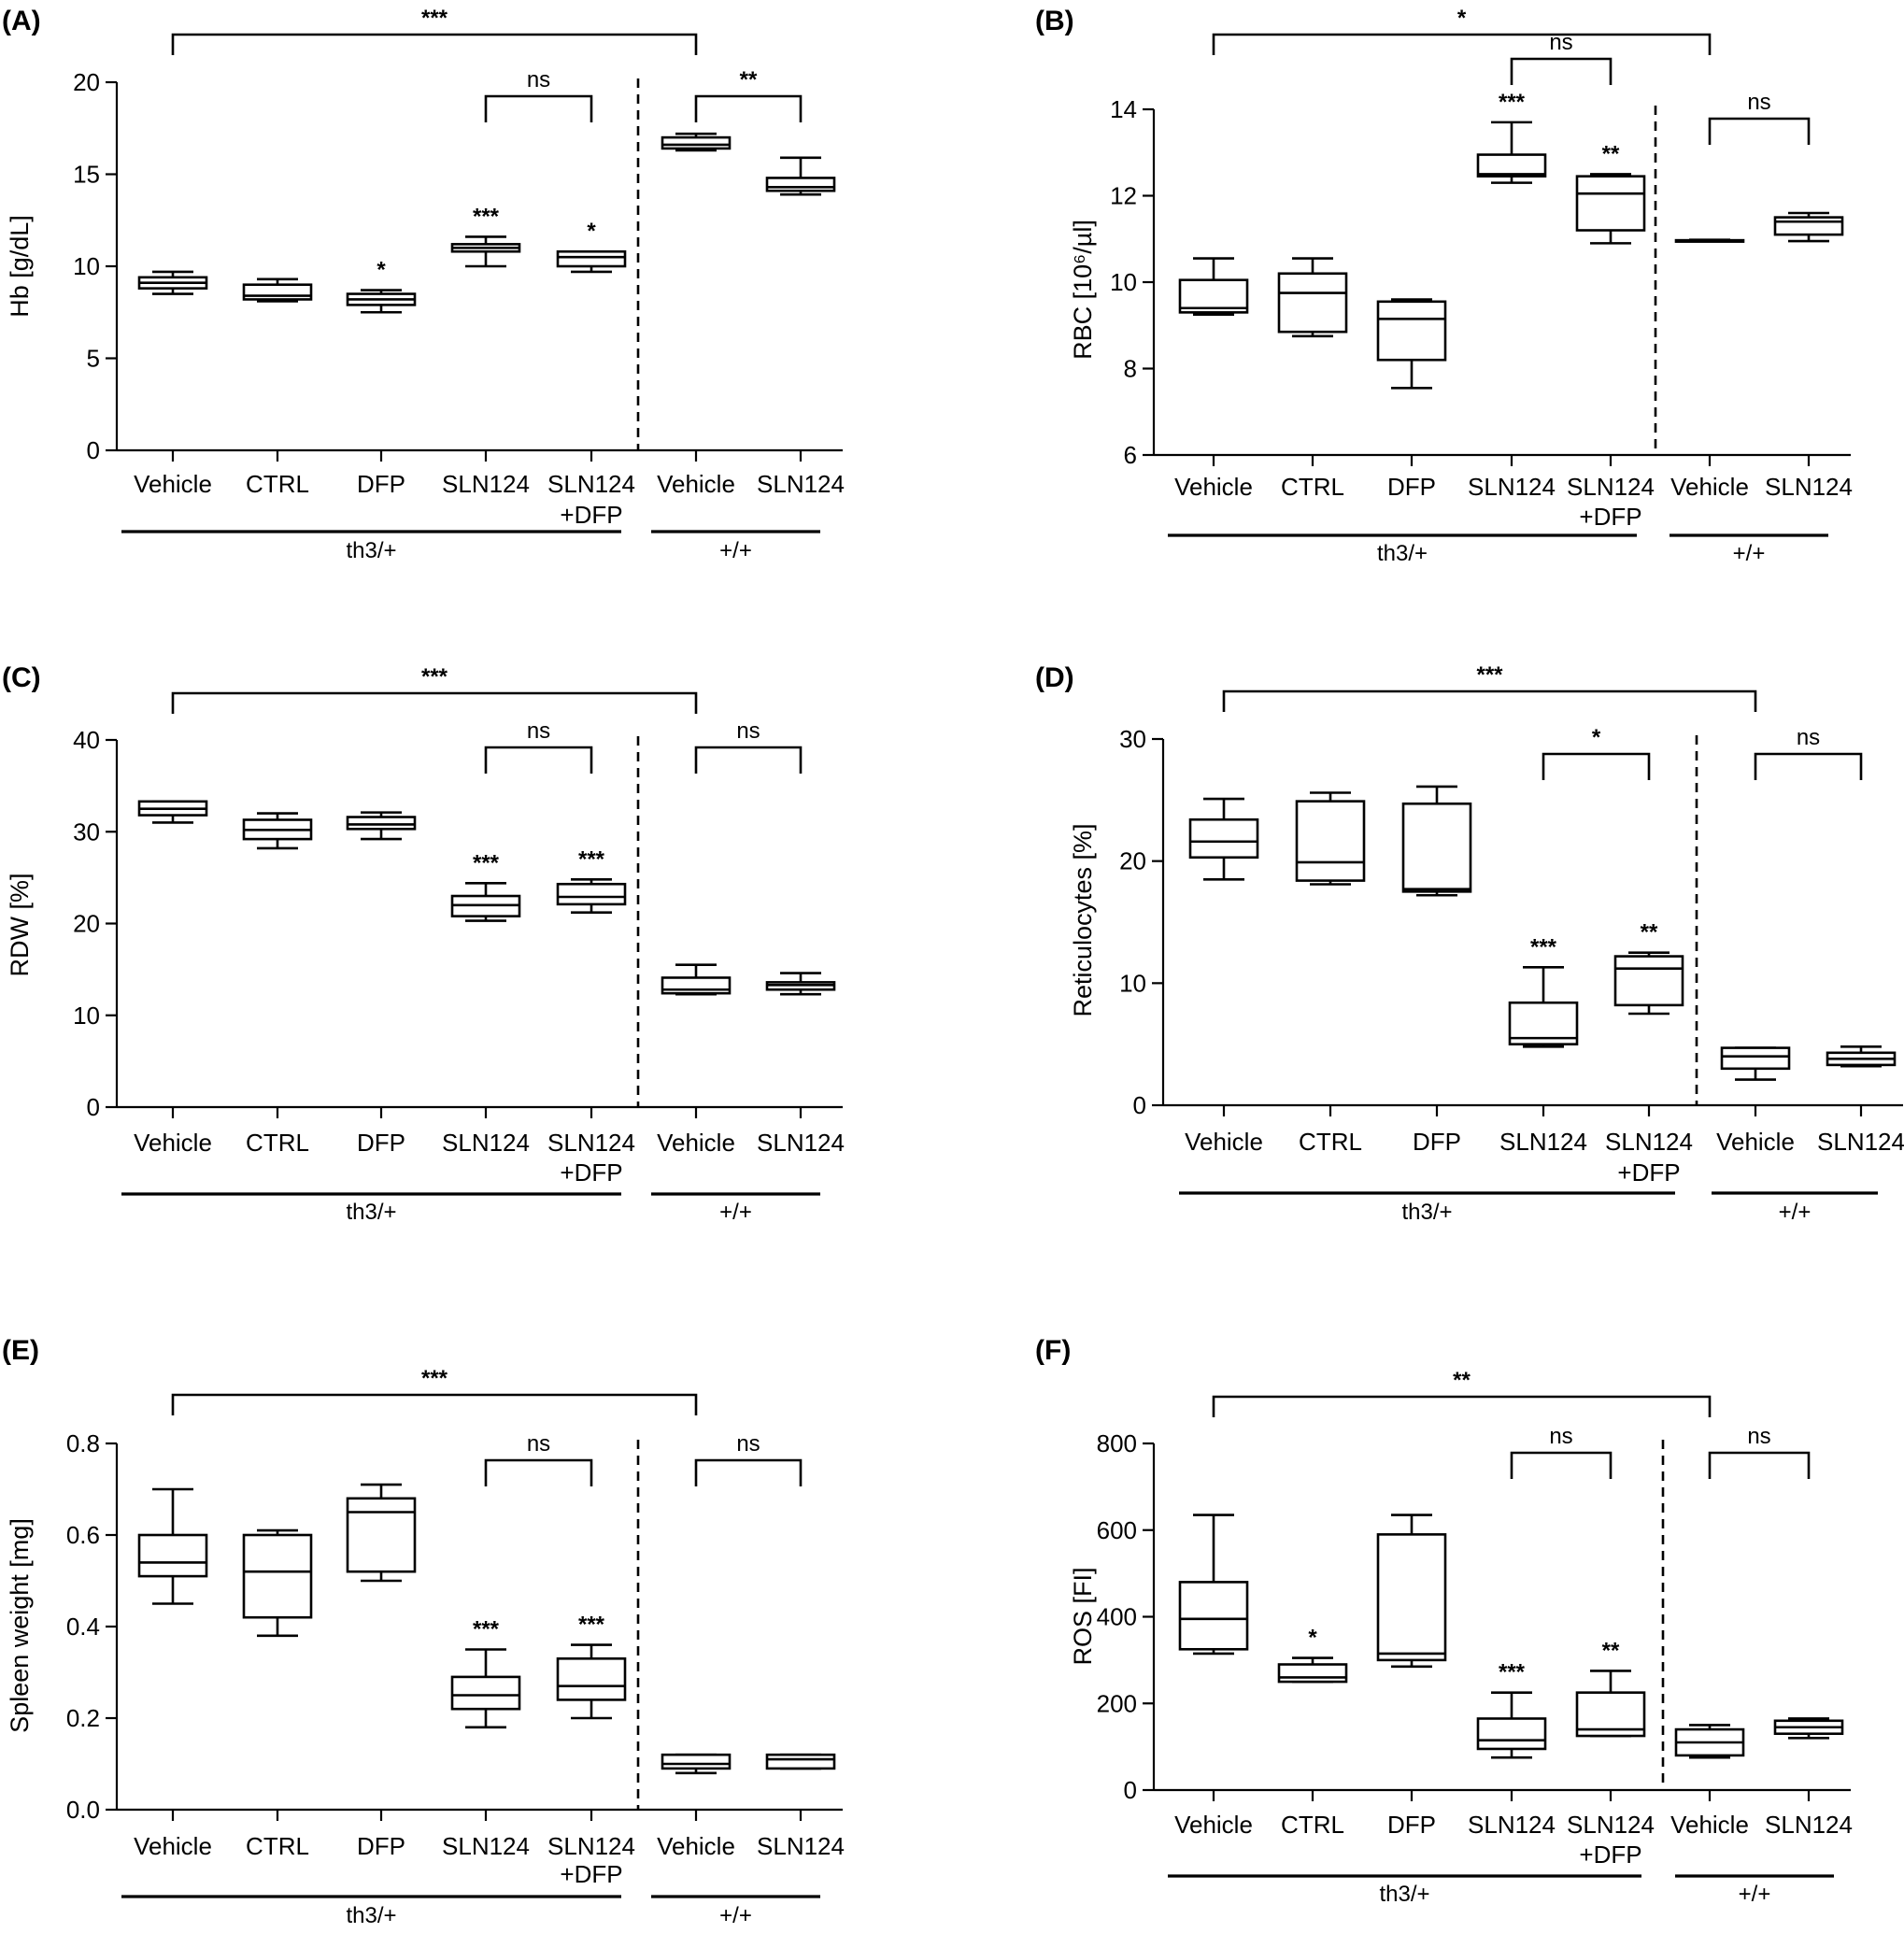 This screenshot has height=1933, width=1904. What do you see at coordinates (1611, 1650) in the screenshot?
I see `significance-marker: **` at bounding box center [1611, 1650].